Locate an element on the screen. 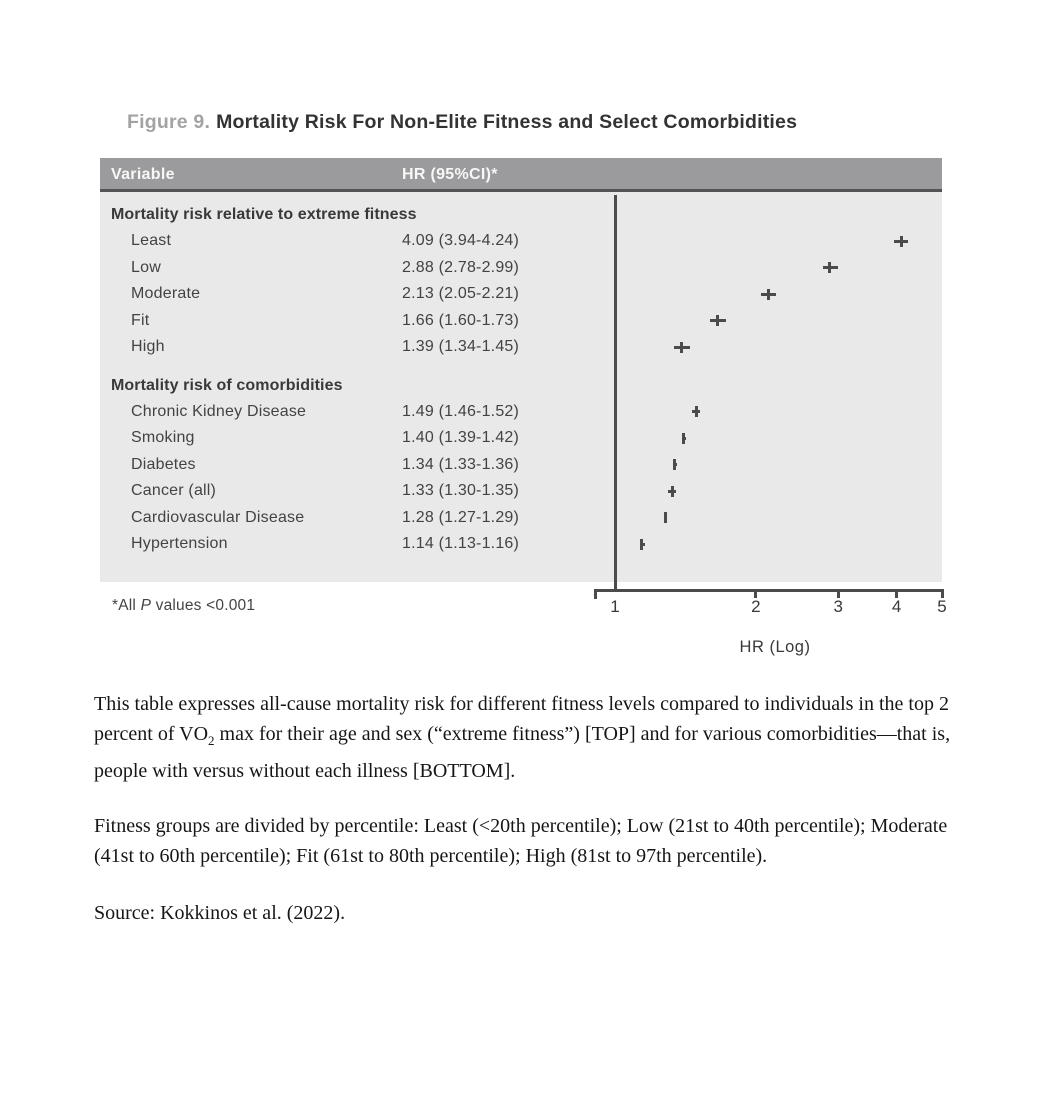  table-row: Hypertension 1.14 (1.13-1.16) is located at coordinates (521, 544).